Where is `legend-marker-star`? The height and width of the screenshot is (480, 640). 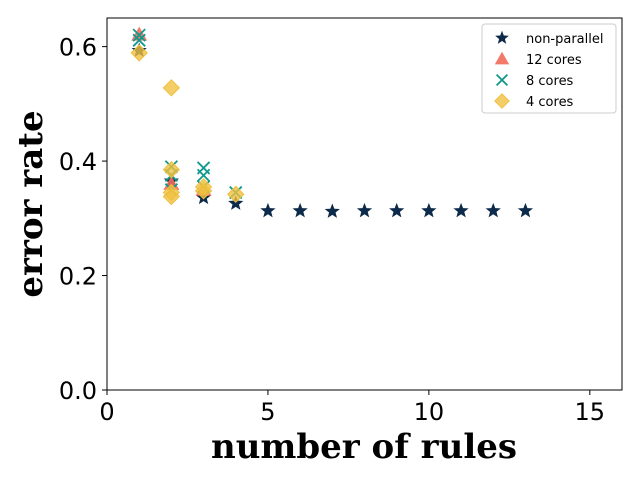
legend-marker-star is located at coordinates (502, 37).